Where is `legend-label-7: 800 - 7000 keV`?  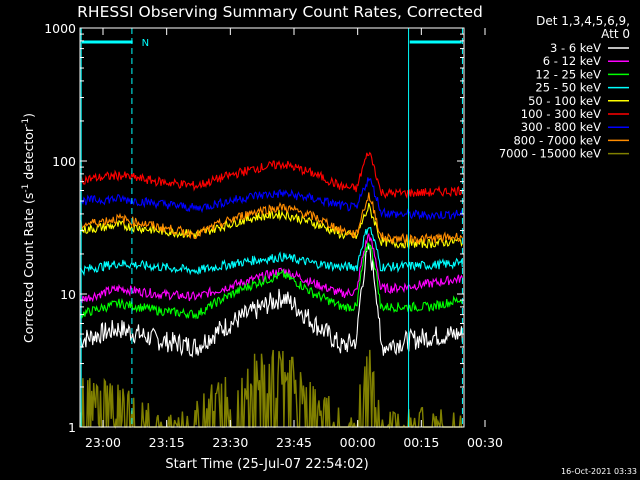
legend-label-7: 800 - 7000 keV is located at coordinates (557, 140).